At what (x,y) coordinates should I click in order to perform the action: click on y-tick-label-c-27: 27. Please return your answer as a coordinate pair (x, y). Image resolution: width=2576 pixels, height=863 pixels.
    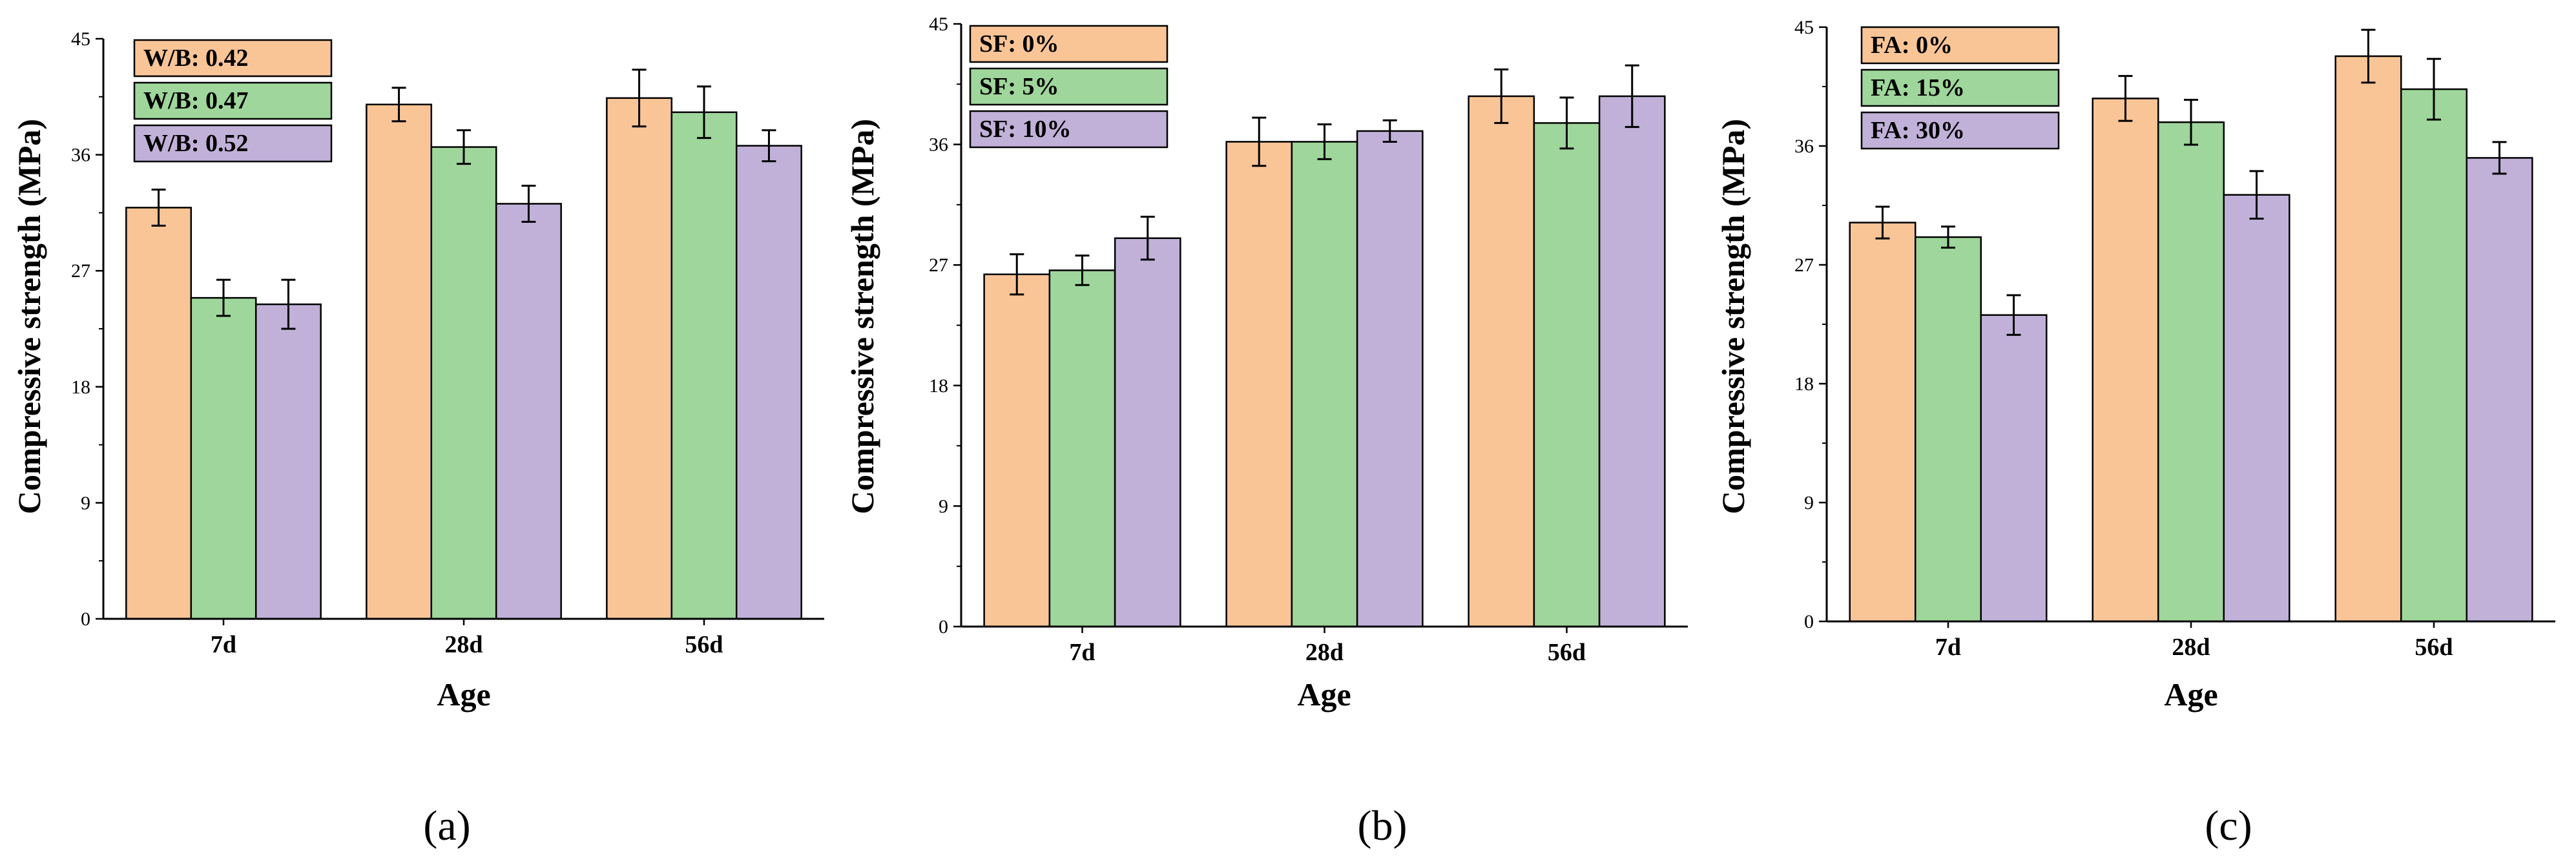
    Looking at the image, I should click on (1804, 265).